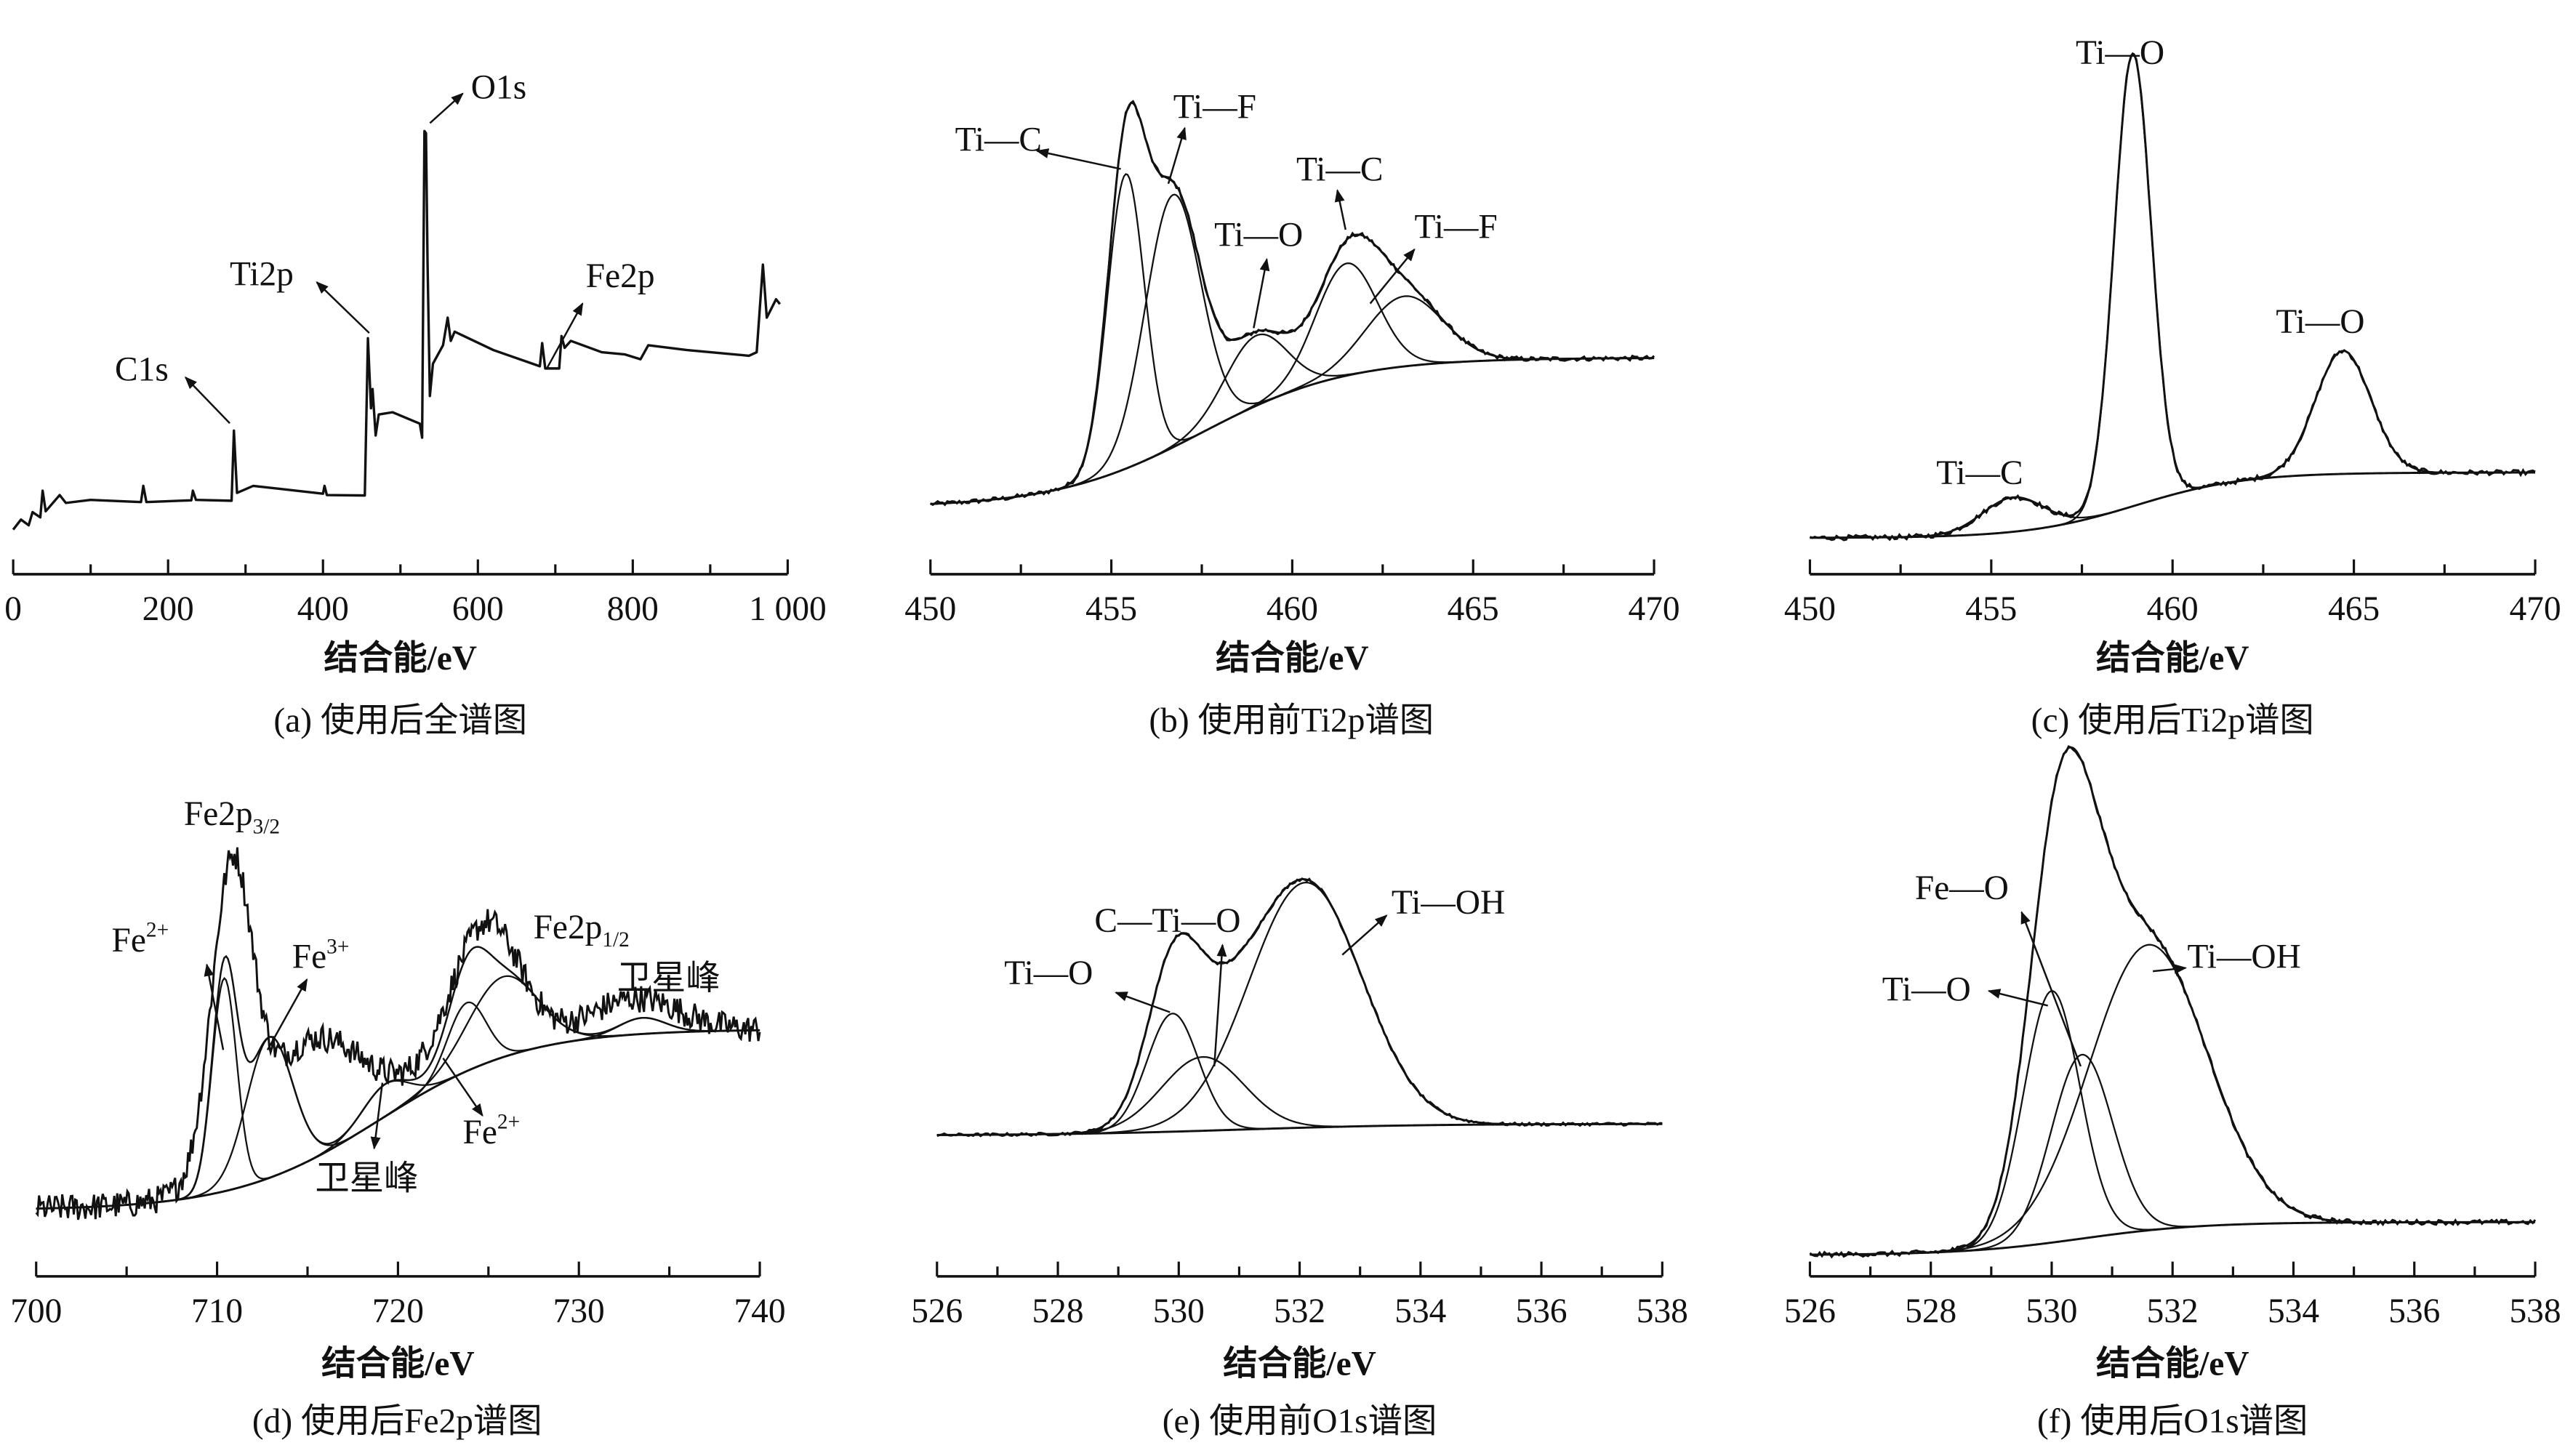 This screenshot has height=1456, width=2573. What do you see at coordinates (323, 609) in the screenshot?
I see `x-tick-label: 400` at bounding box center [323, 609].